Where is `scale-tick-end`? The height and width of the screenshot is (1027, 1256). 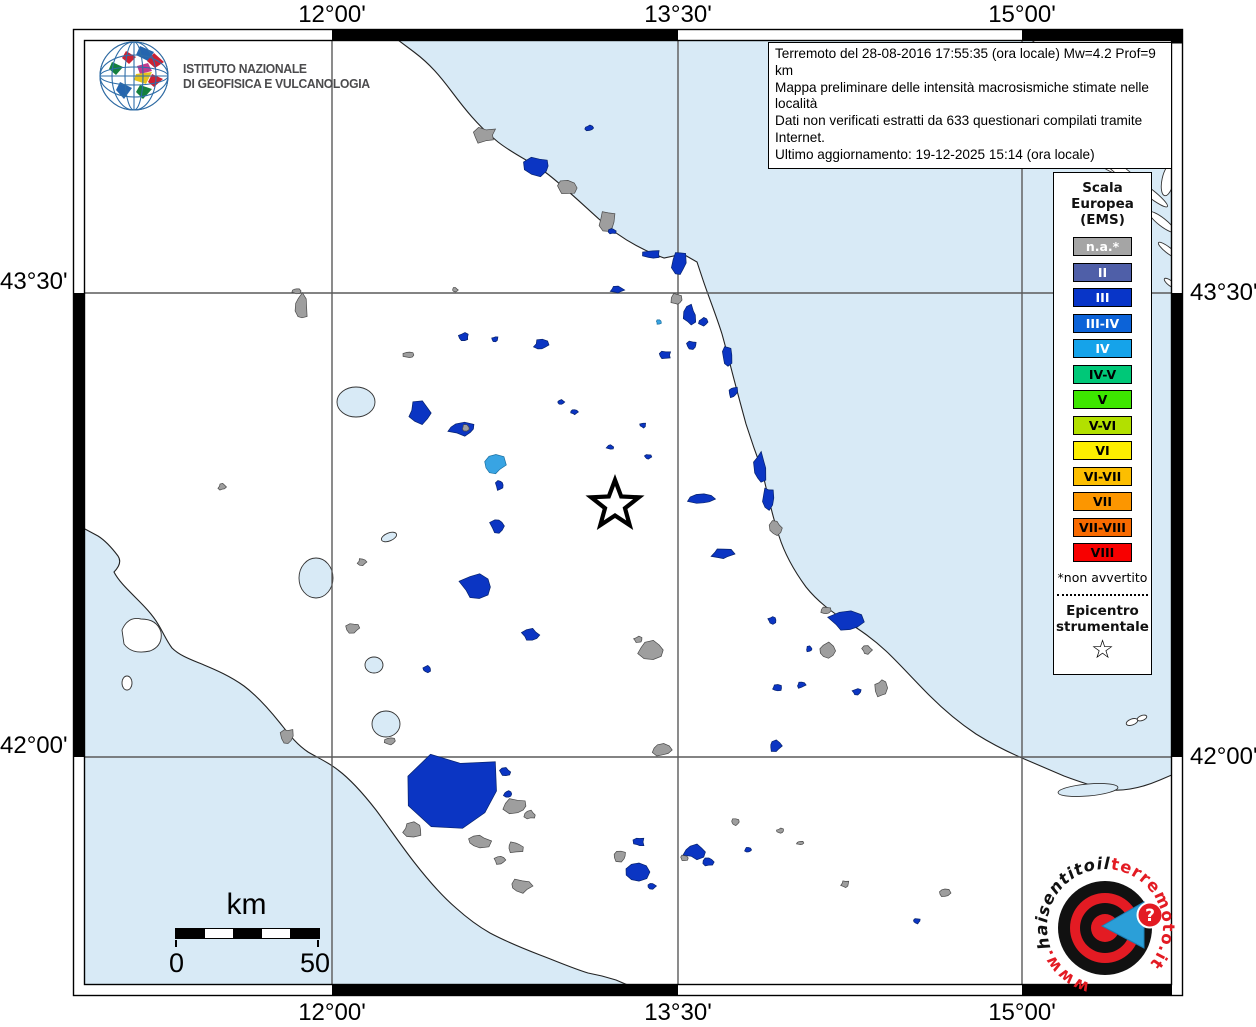
scale-tick-end is located at coordinates (318, 943).